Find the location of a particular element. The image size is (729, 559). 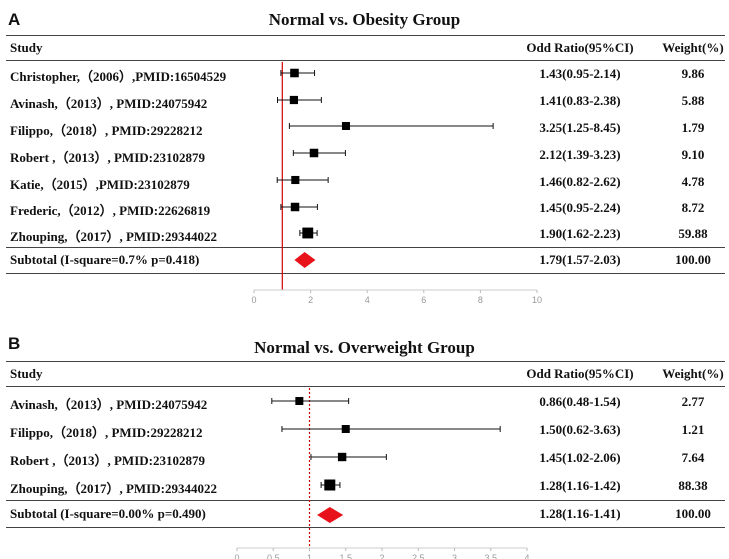

study-or-ci: 1.50(0.62-3.63) is located at coordinates (580, 429).